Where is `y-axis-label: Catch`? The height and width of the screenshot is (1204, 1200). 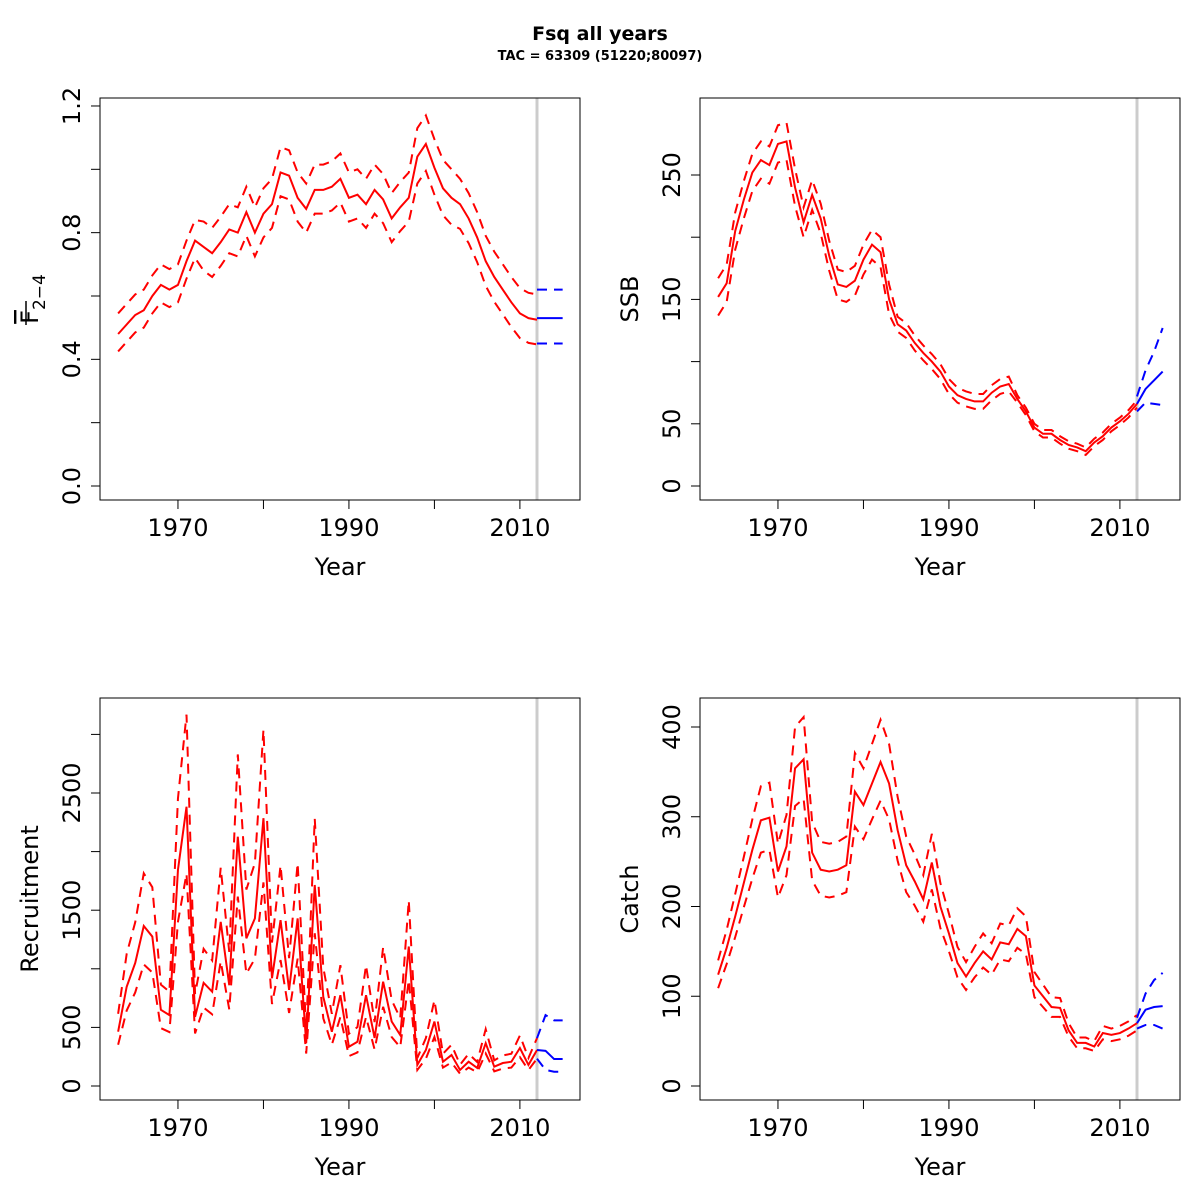 y-axis-label: Catch is located at coordinates (630, 898).